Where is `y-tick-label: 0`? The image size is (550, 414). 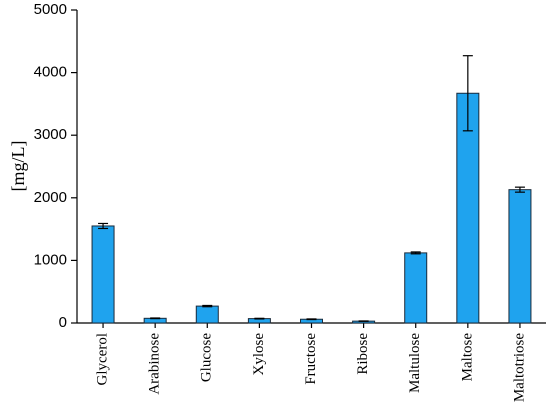 y-tick-label: 0 is located at coordinates (63, 322).